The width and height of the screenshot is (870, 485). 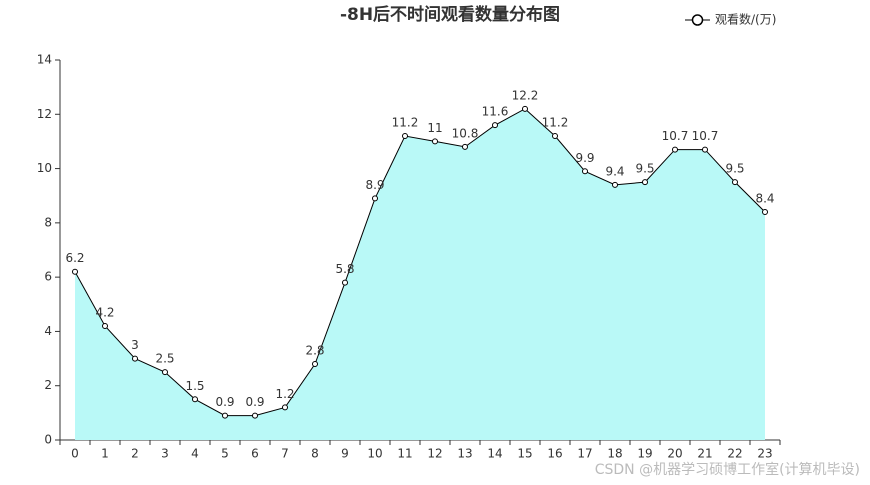 What do you see at coordinates (524, 454) in the screenshot?
I see `x-tick-label: 15` at bounding box center [524, 454].